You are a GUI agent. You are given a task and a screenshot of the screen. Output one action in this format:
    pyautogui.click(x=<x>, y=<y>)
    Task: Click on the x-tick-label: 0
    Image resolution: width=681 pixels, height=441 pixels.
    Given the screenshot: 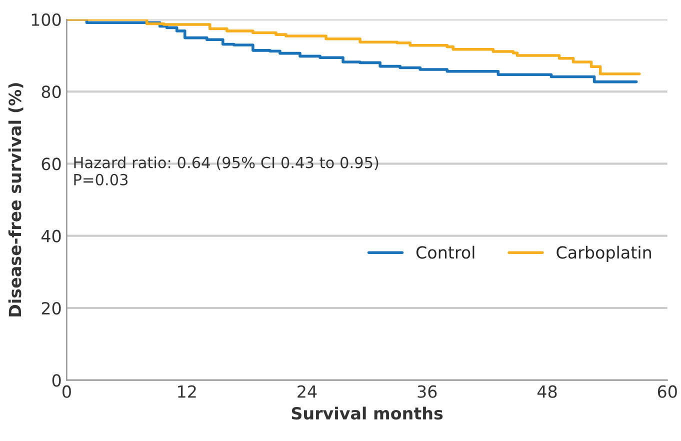 What is the action you would take?
    pyautogui.click(x=66, y=391)
    